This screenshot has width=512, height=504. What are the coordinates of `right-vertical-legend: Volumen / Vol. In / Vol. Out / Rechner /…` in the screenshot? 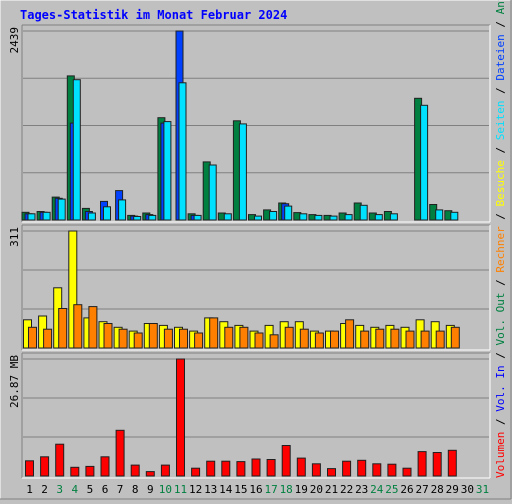 It's located at (500, 239).